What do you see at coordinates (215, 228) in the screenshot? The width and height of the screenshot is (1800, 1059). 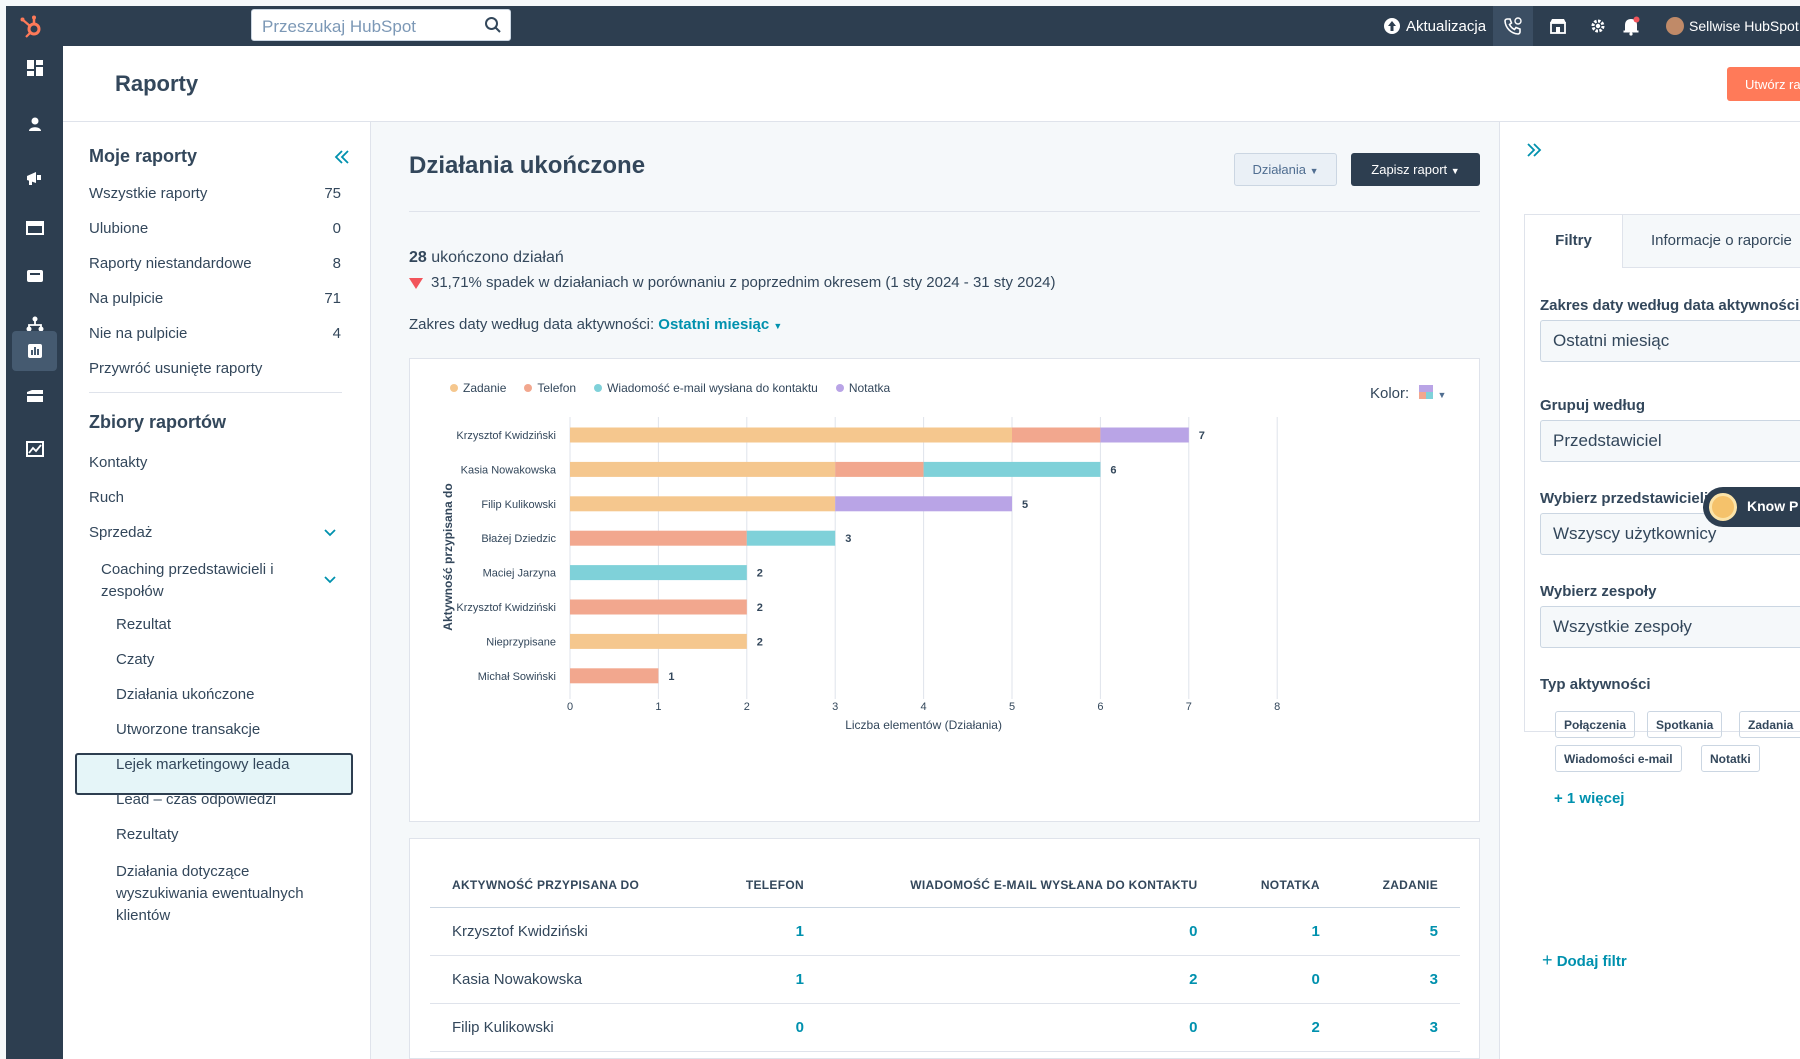 I see `sidebar-item-favorites: Ulubione 0` at bounding box center [215, 228].